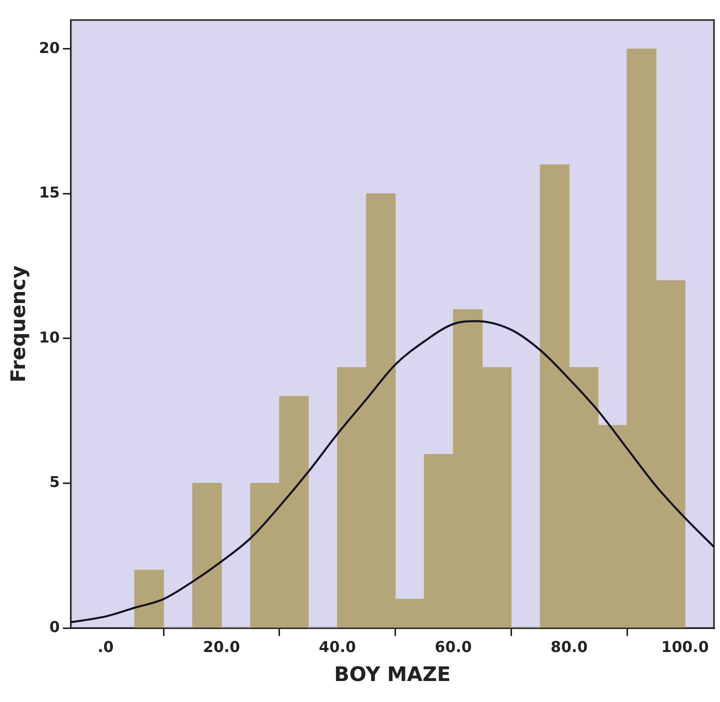 The image size is (720, 702). What do you see at coordinates (685, 647) in the screenshot?
I see `x-tick-label: 100.0` at bounding box center [685, 647].